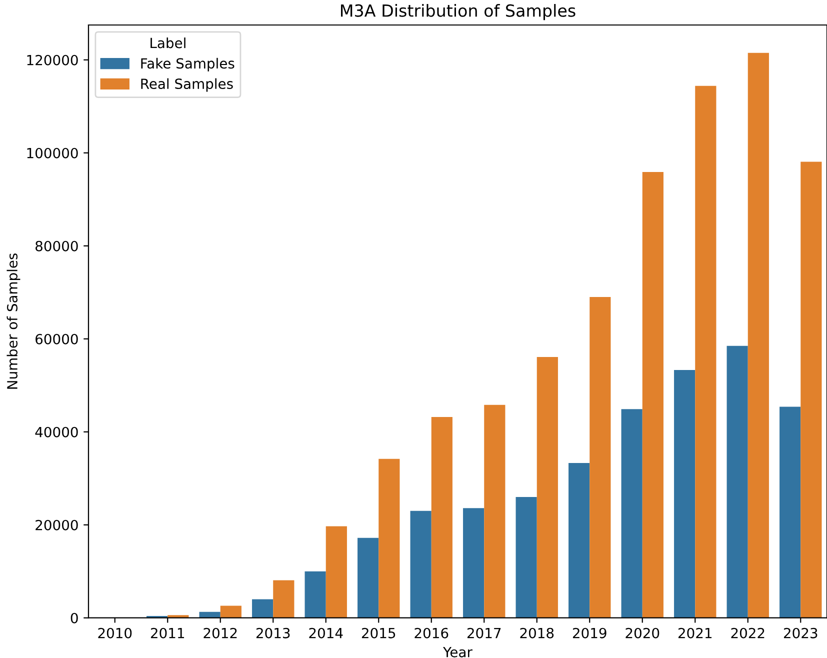 The image size is (827, 658). I want to click on y-axis-title: Number of Samples, so click(13, 321).